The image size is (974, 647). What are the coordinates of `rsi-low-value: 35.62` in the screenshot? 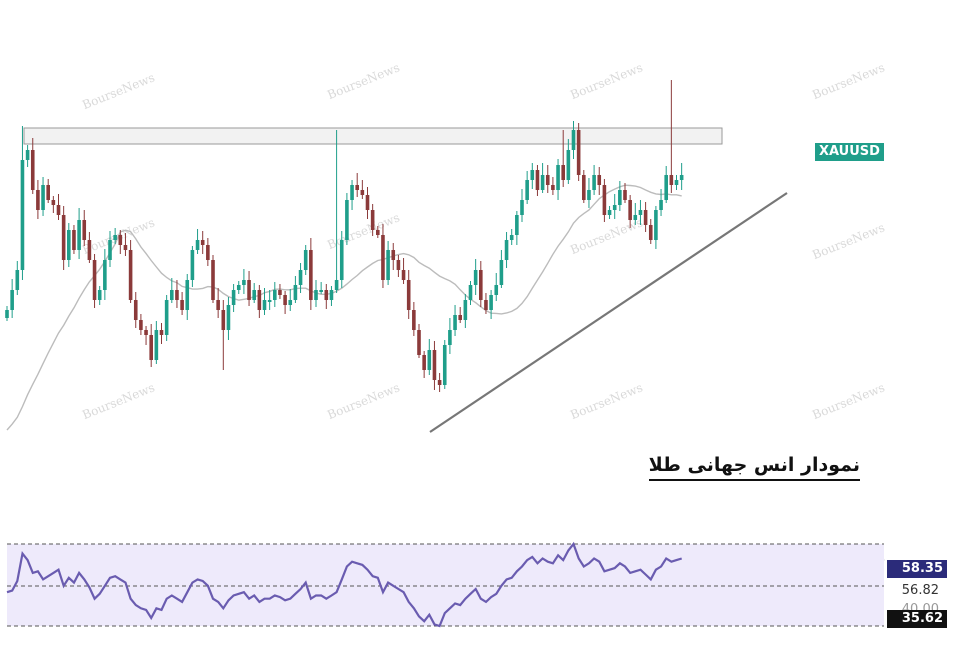 It's located at (917, 619).